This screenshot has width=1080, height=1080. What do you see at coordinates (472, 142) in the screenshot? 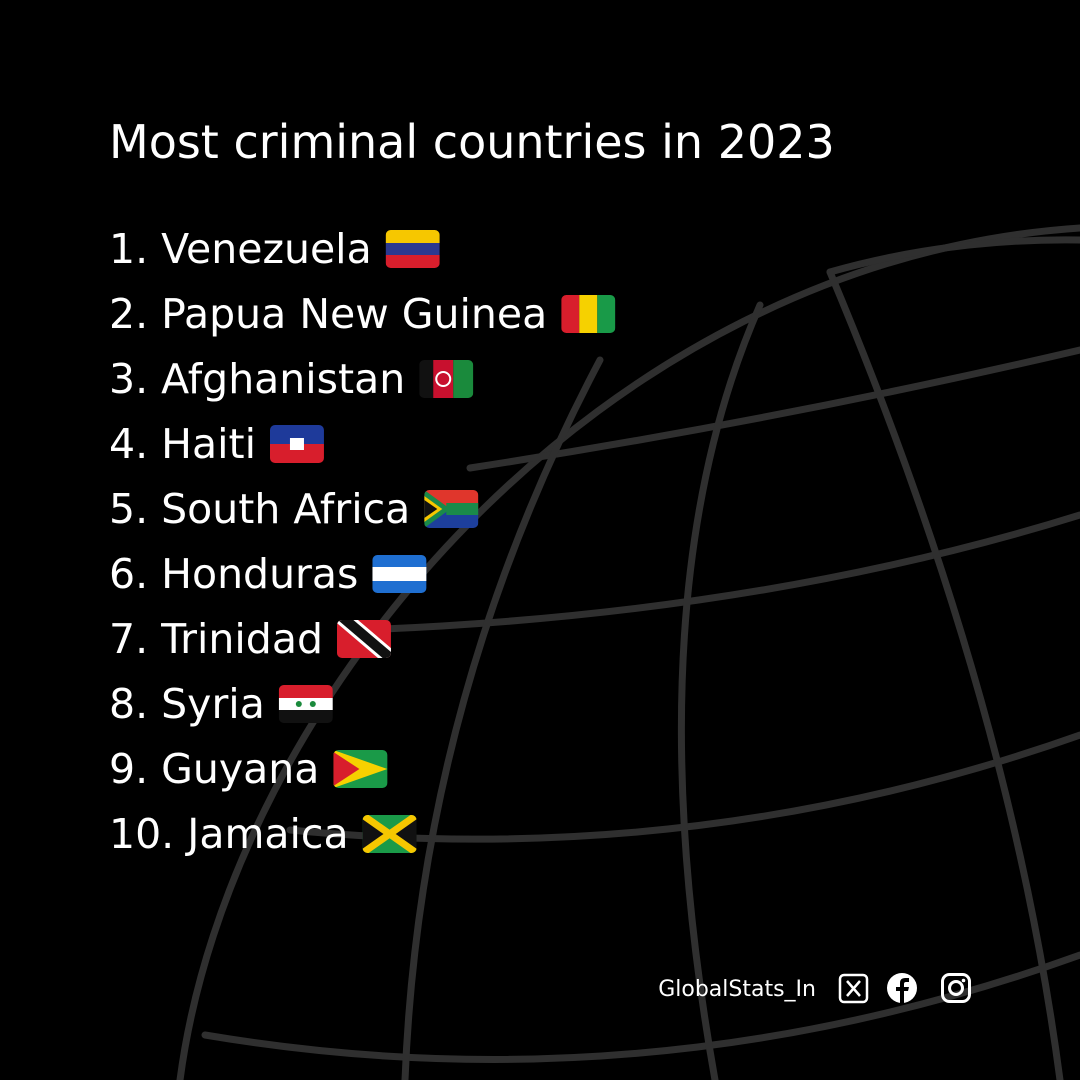
I see `title: Most criminal countries in 2023` at bounding box center [472, 142].